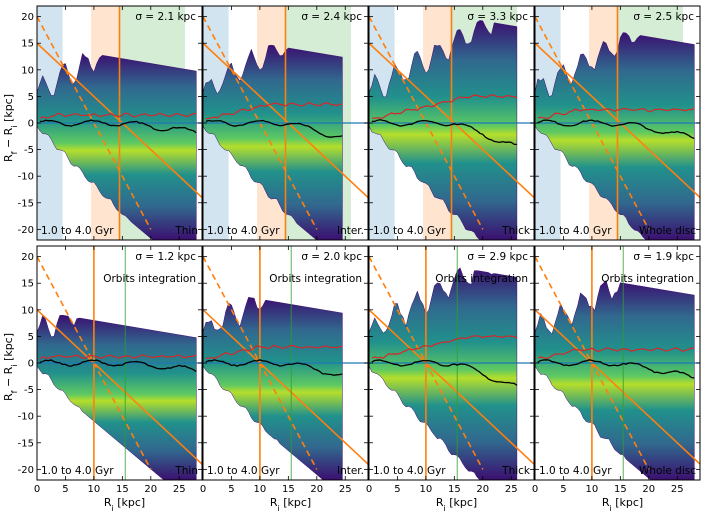  I want to click on sigma-label: σ = 1.2 kpc, so click(165, 257).